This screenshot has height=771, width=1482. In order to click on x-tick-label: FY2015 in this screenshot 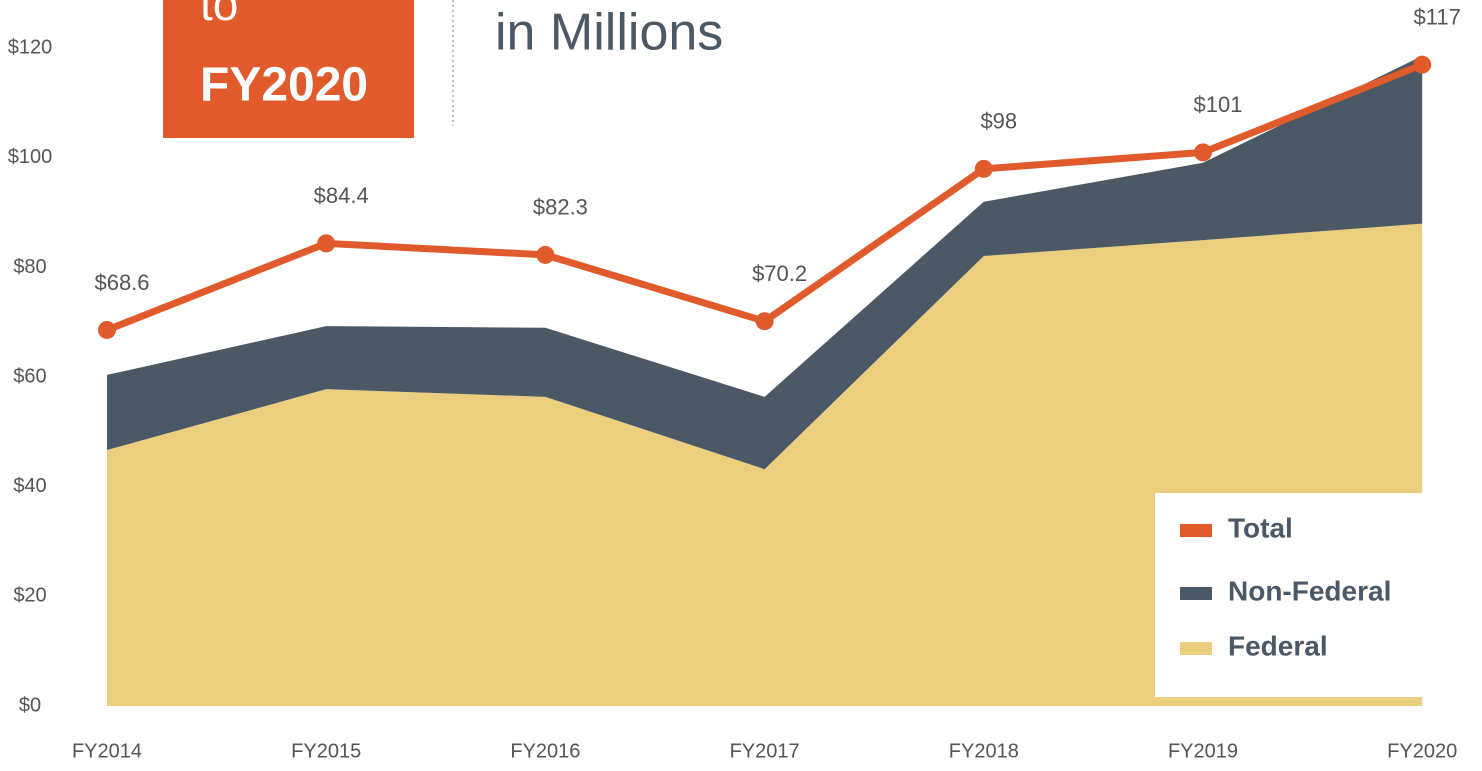, I will do `click(326, 751)`.